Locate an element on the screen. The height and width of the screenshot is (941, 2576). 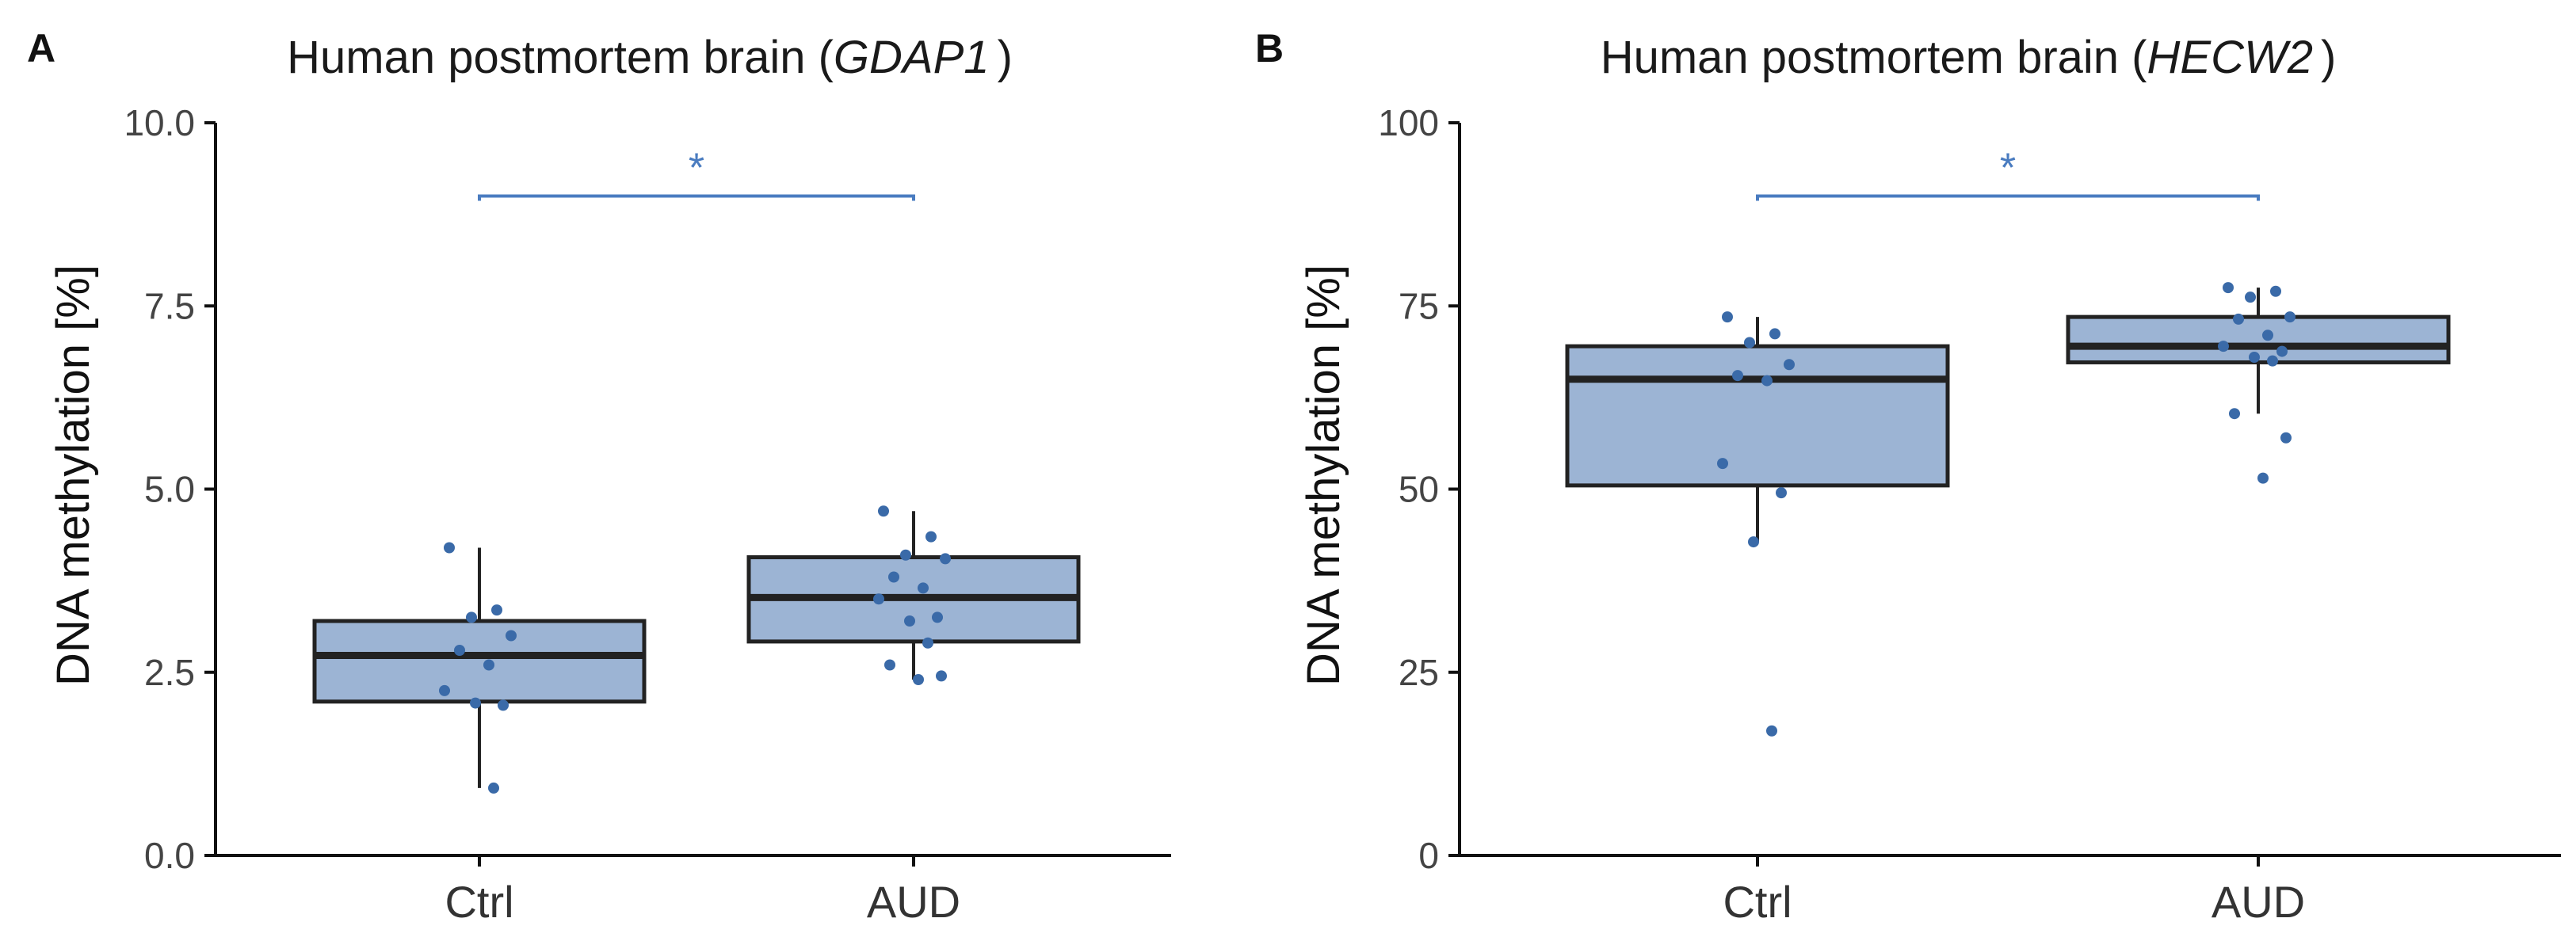
chart-title-a: Human postmortem brain (GDAP1) is located at coordinates (650, 57).